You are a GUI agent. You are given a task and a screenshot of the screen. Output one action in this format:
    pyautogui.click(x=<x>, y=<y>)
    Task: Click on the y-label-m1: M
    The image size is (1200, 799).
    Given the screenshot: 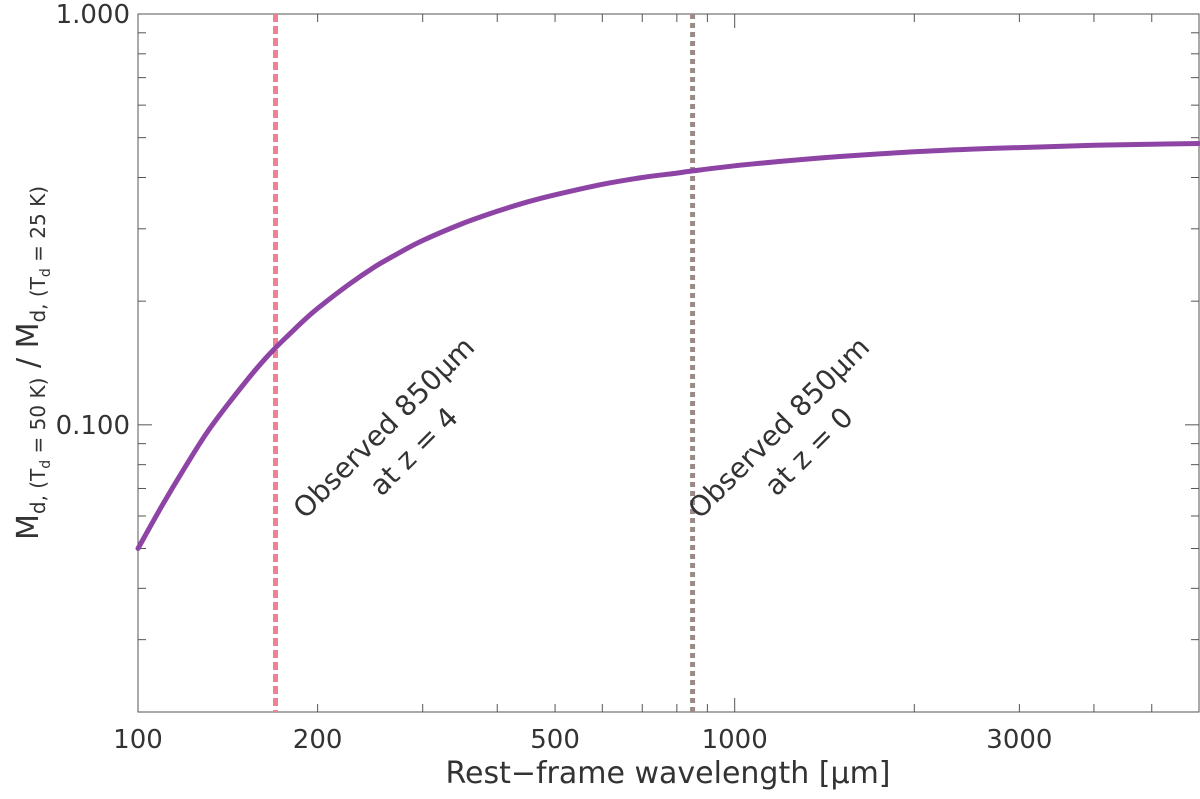 What is the action you would take?
    pyautogui.click(x=28, y=527)
    